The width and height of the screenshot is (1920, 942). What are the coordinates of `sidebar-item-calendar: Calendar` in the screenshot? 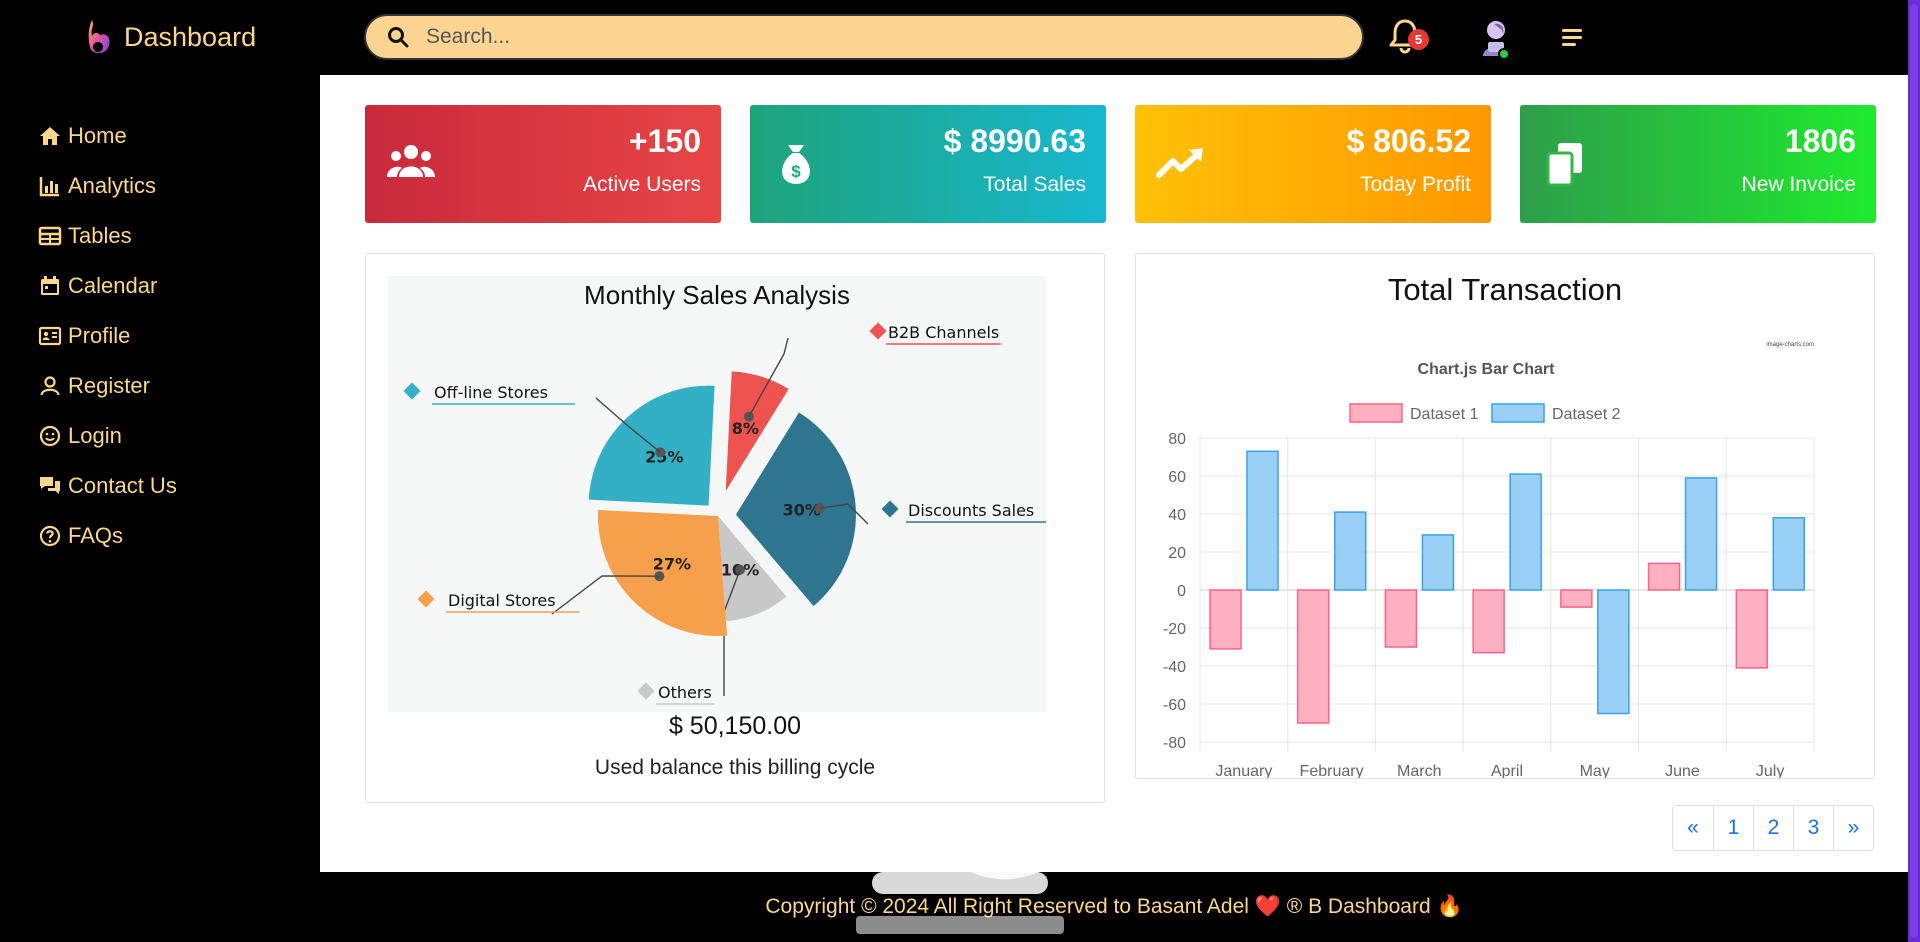 It's located at (97, 286).